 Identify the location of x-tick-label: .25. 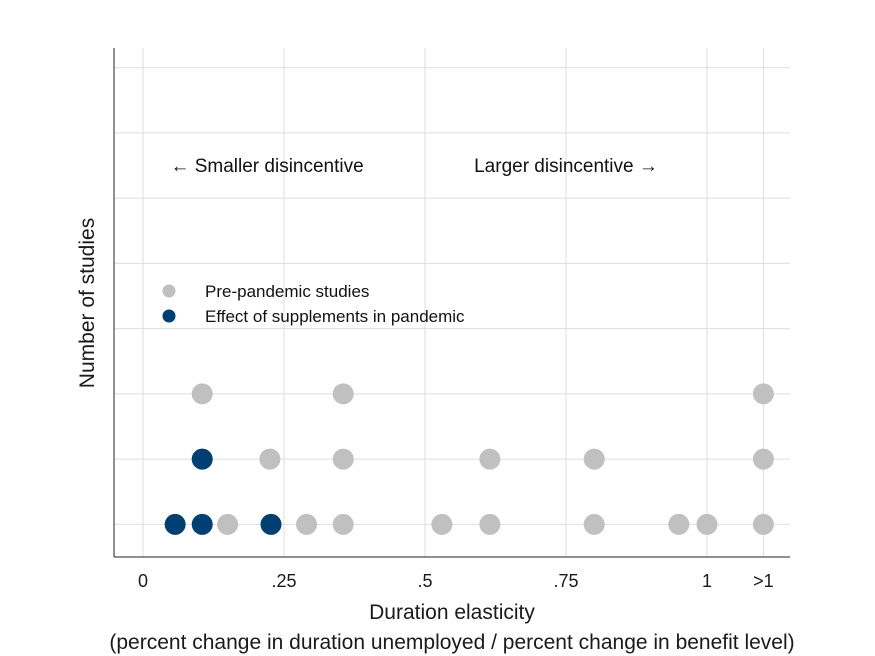
(283, 581).